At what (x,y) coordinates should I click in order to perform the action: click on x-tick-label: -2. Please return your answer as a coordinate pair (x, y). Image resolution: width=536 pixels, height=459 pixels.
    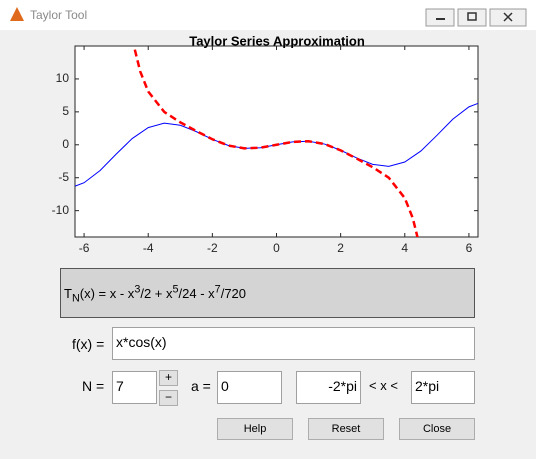
    Looking at the image, I should click on (212, 248).